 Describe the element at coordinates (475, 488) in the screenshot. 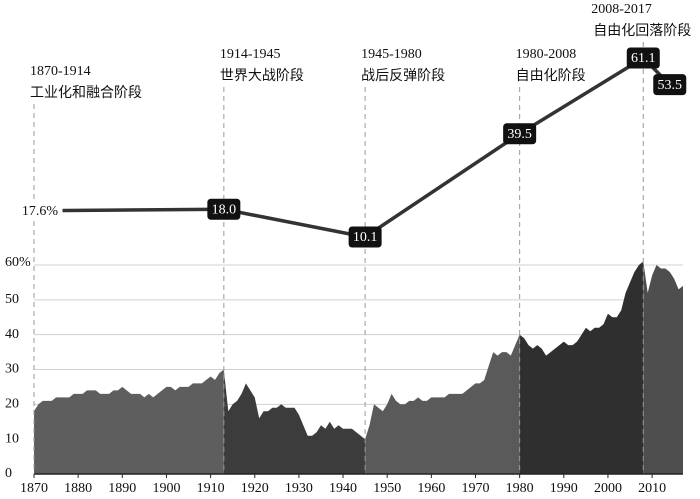

I see `x-tick-label: 1970` at that location.